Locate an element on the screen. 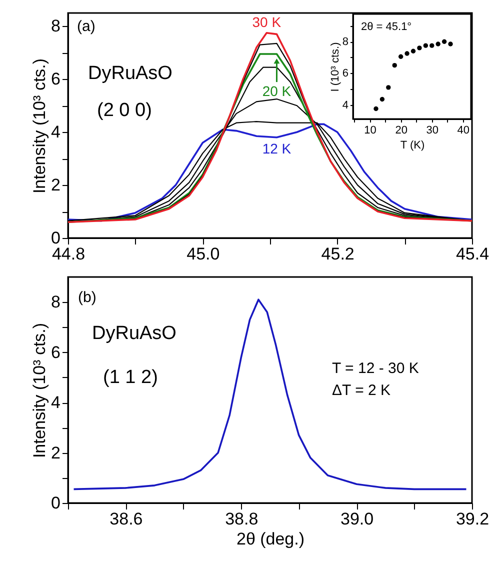 The width and height of the screenshot is (494, 562). x-tick-label: 39.2 is located at coordinates (473, 519).